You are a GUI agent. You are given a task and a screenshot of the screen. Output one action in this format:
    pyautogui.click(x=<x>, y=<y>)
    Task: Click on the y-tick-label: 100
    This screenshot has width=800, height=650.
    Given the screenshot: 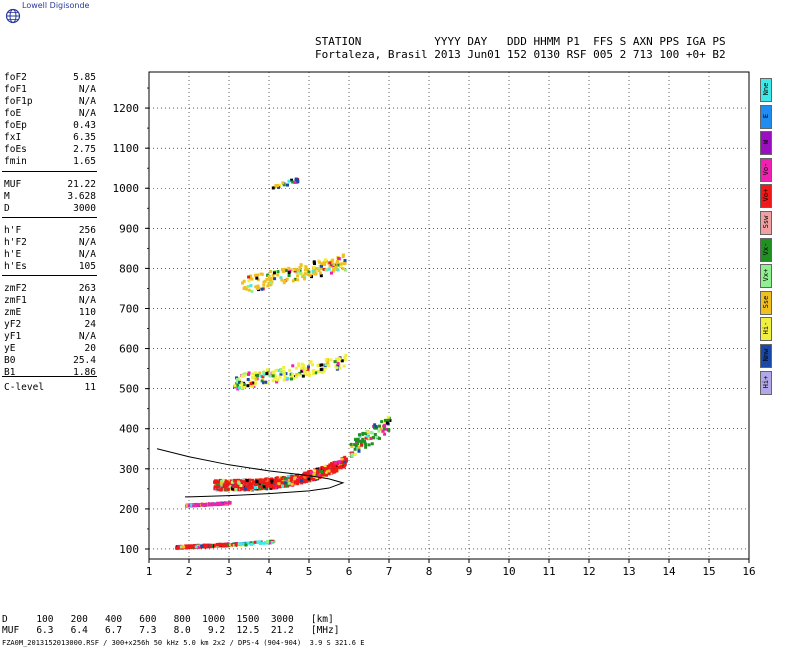 What is the action you would take?
    pyautogui.click(x=129, y=549)
    